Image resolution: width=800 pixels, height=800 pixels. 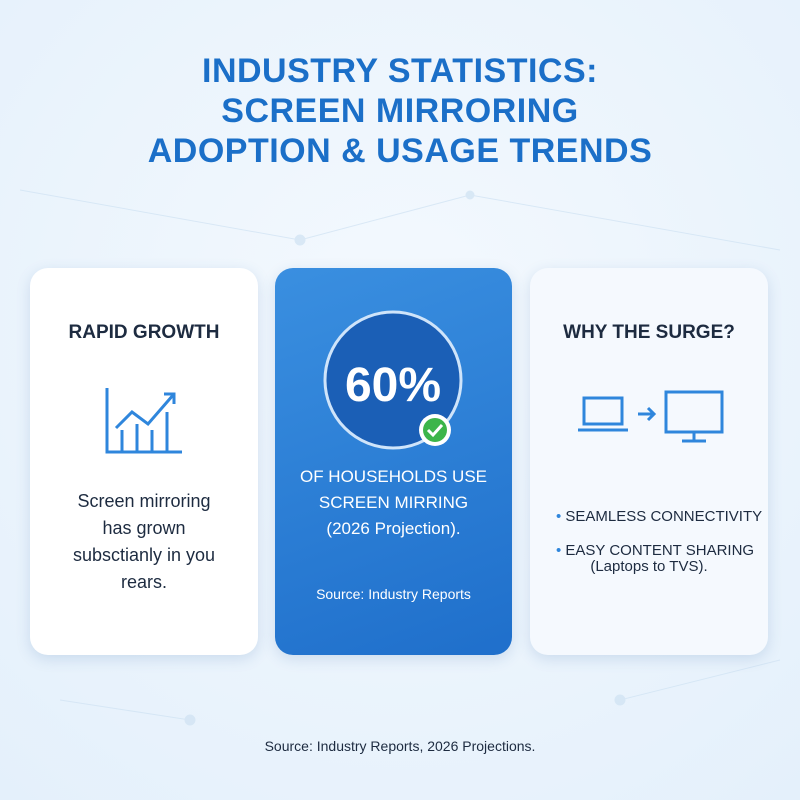 I want to click on stat-value: 60%, so click(x=393, y=385).